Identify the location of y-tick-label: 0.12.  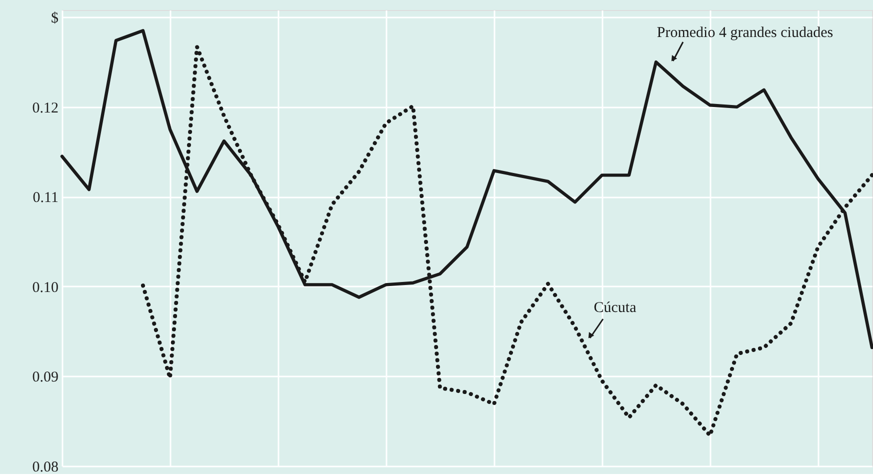
(45, 108).